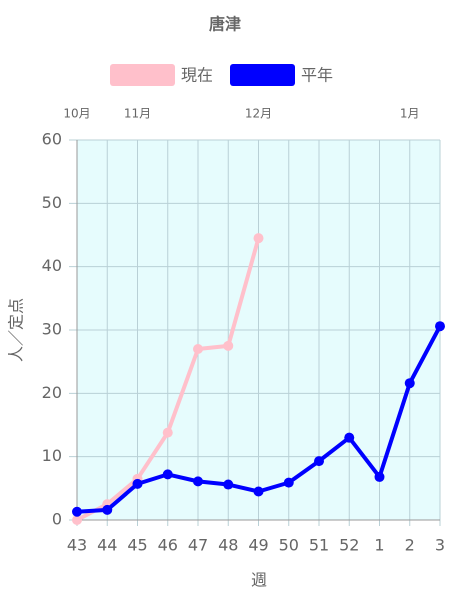 The image size is (450, 600). I want to click on x-tick-label: 45, so click(137, 545).